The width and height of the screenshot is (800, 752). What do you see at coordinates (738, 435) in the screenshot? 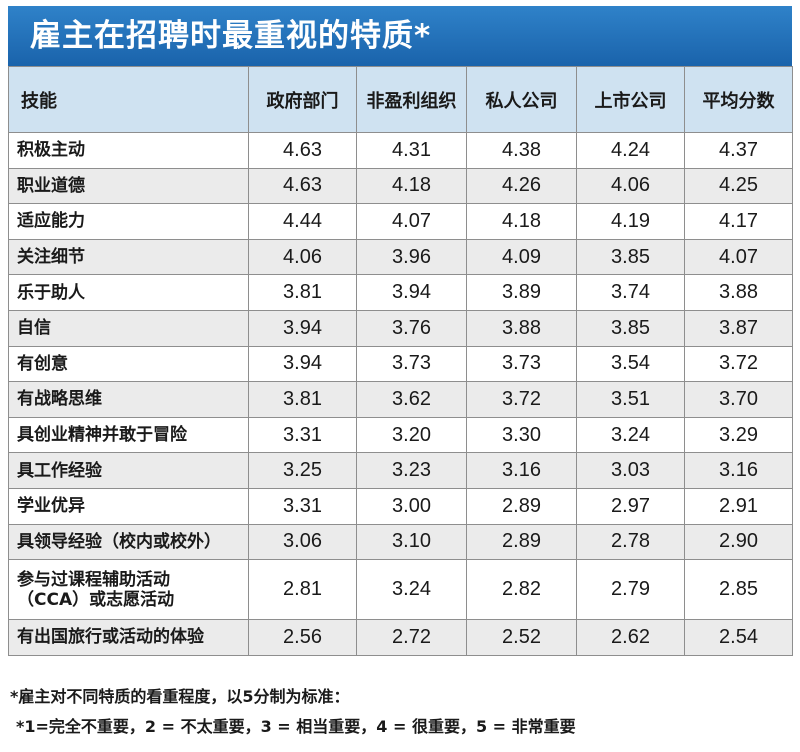
I see `score-cell-average: 3.29` at bounding box center [738, 435].